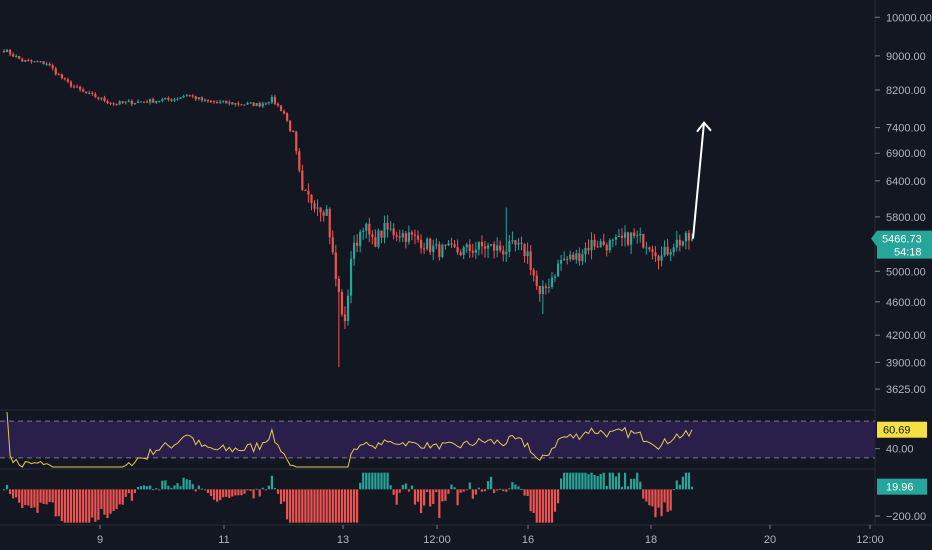 This screenshot has width=932, height=550. What do you see at coordinates (901, 244) in the screenshot?
I see `last-price-badge` at bounding box center [901, 244].